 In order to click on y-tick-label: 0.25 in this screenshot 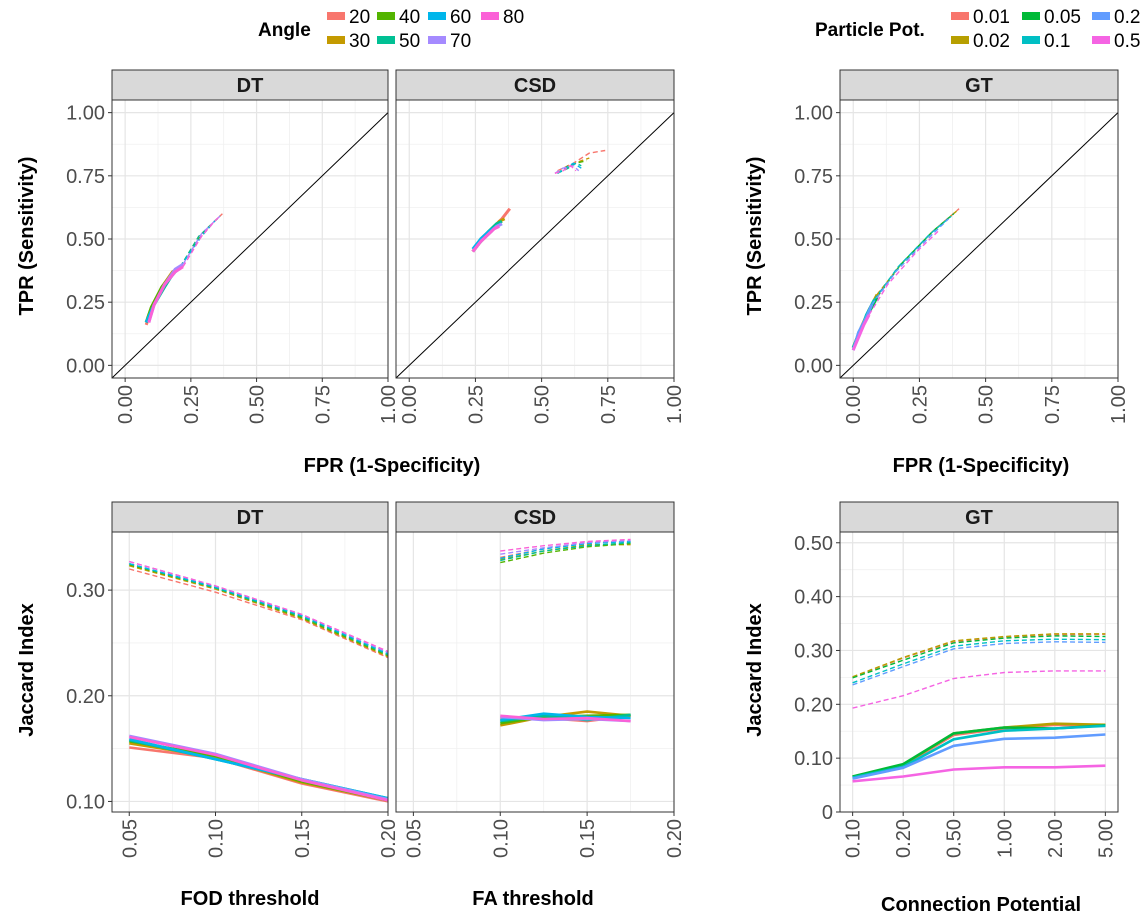, I will do `click(85, 303)`.